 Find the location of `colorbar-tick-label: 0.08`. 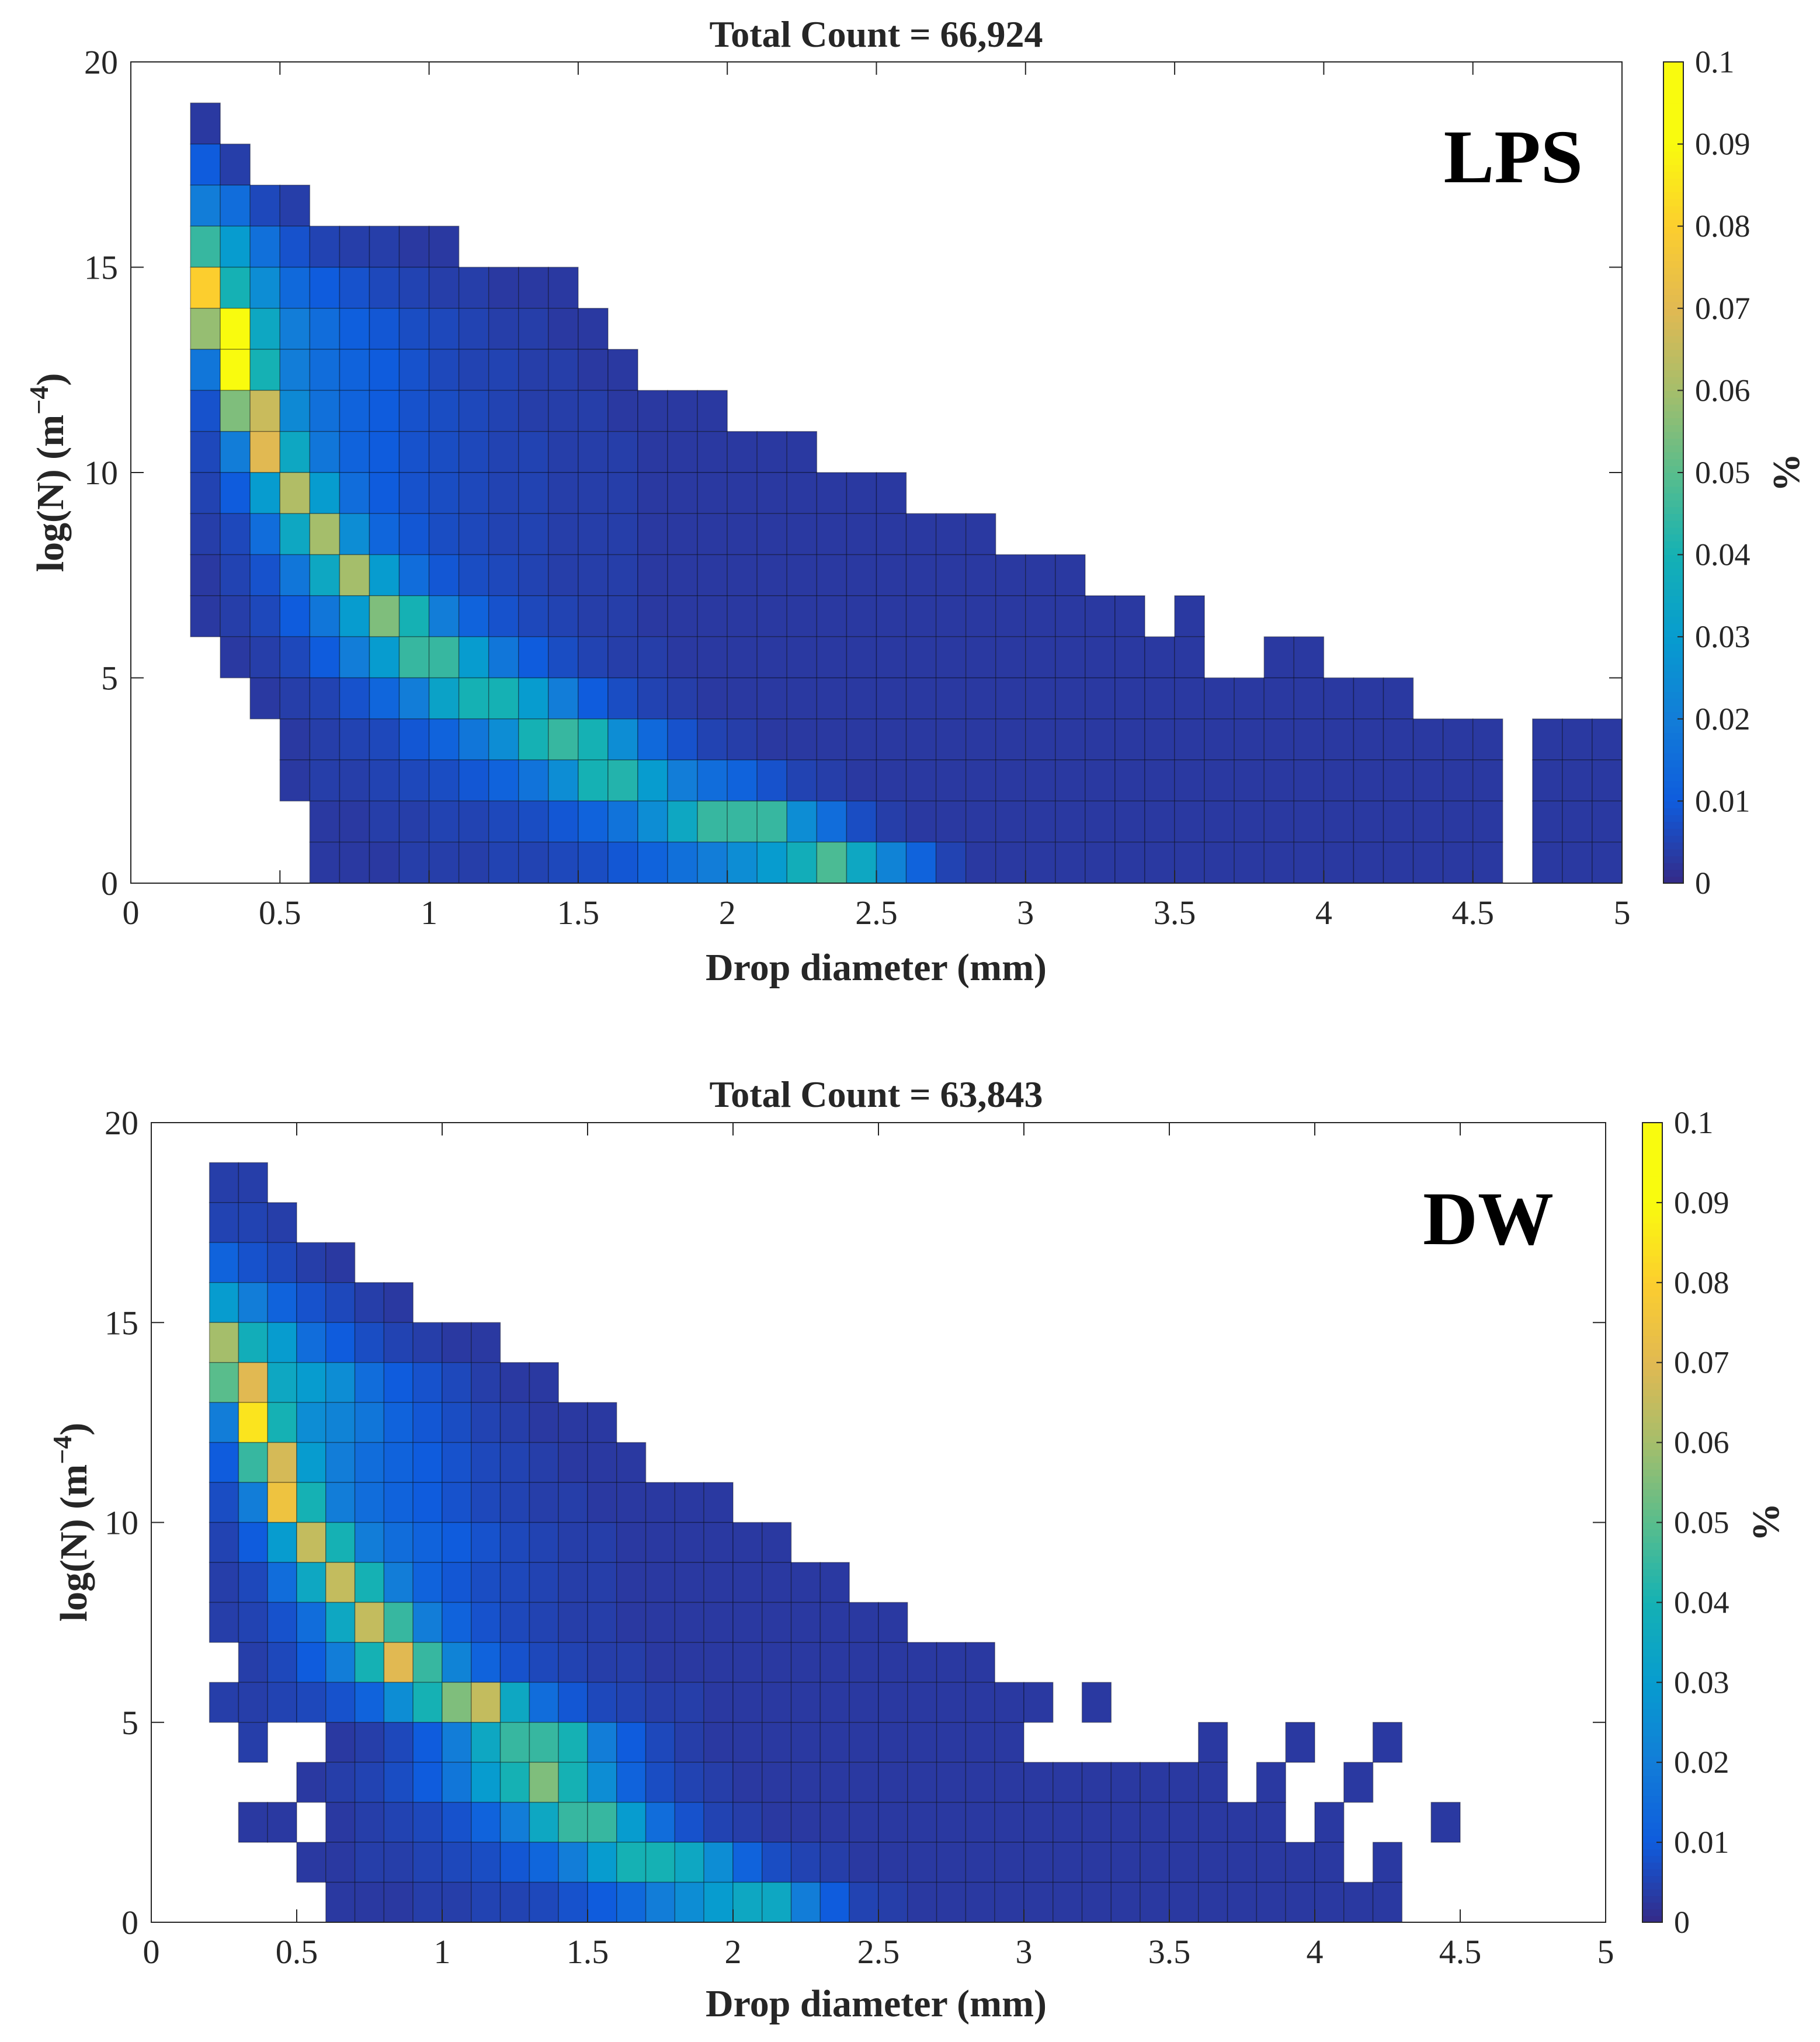

colorbar-tick-label: 0.08 is located at coordinates (1701, 1282).